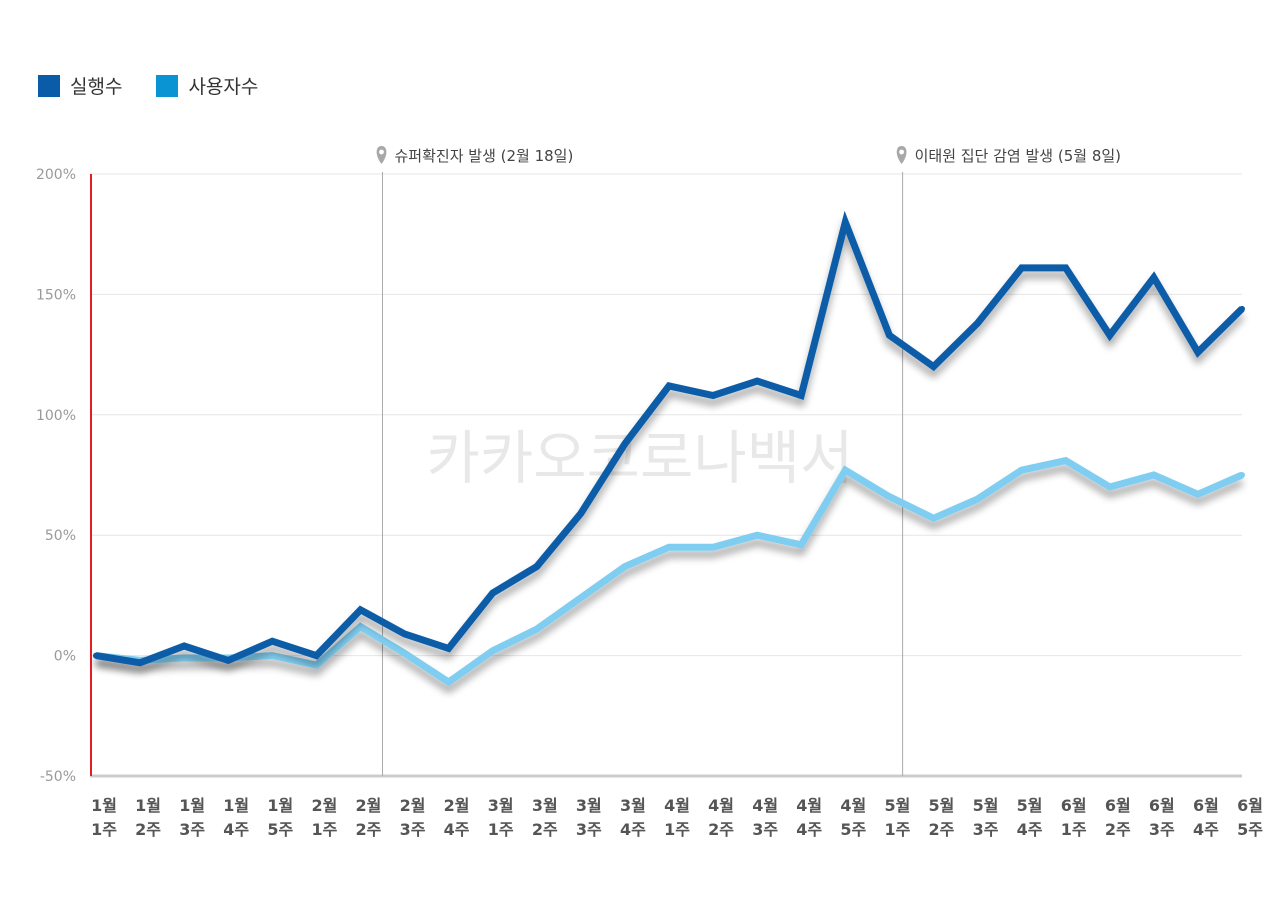  I want to click on legend-item-executions: 실행수, so click(80, 85).